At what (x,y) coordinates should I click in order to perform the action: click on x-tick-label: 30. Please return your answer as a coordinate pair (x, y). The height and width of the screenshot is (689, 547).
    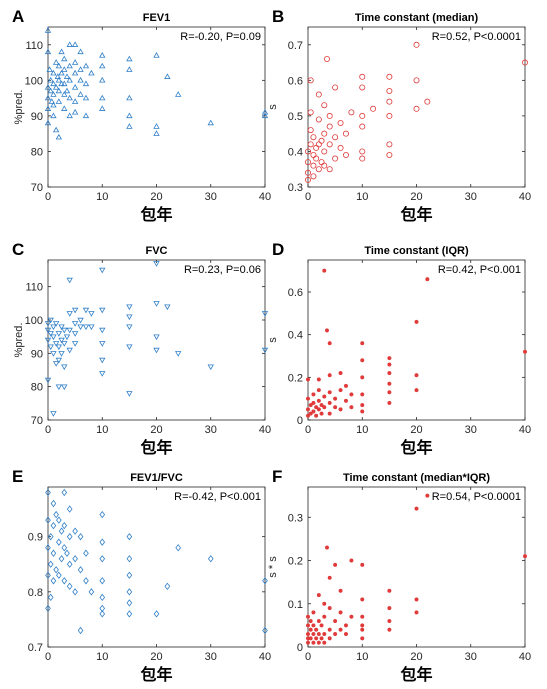
    Looking at the image, I should click on (471, 197).